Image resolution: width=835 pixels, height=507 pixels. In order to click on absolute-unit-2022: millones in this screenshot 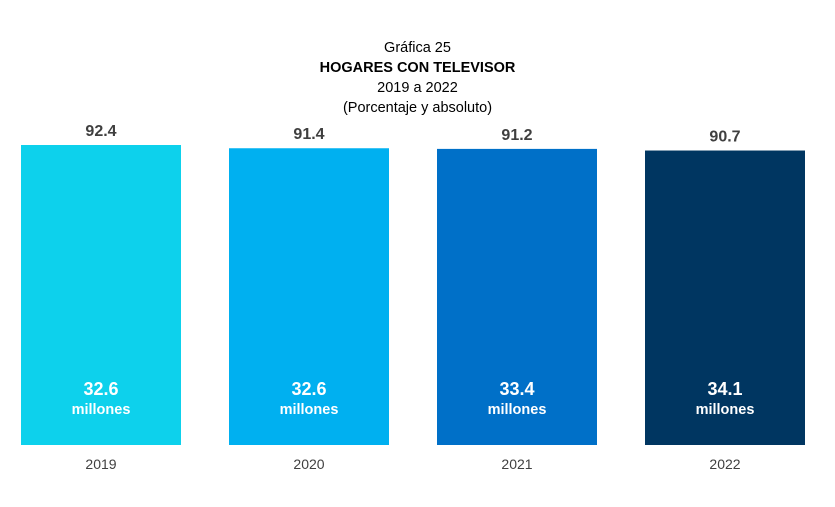, I will do `click(725, 410)`.